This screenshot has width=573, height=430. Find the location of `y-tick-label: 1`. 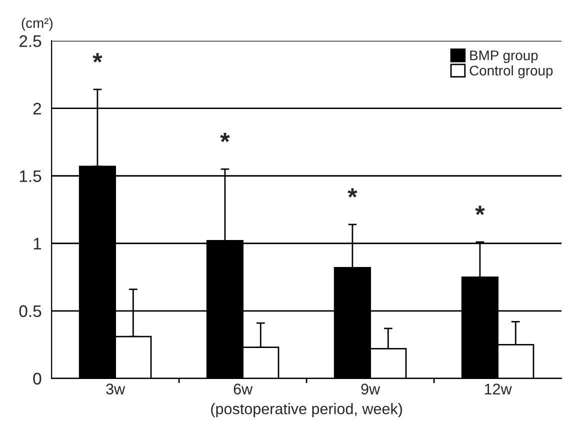

y-tick-label: 1 is located at coordinates (38, 244).